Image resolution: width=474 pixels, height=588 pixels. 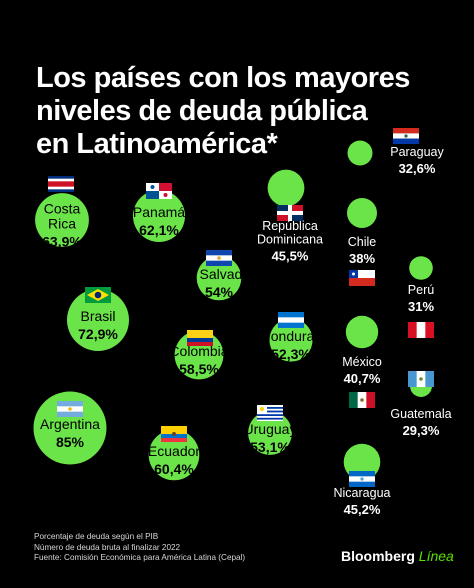 What do you see at coordinates (174, 434) in the screenshot?
I see `flag-ecuador-icon` at bounding box center [174, 434].